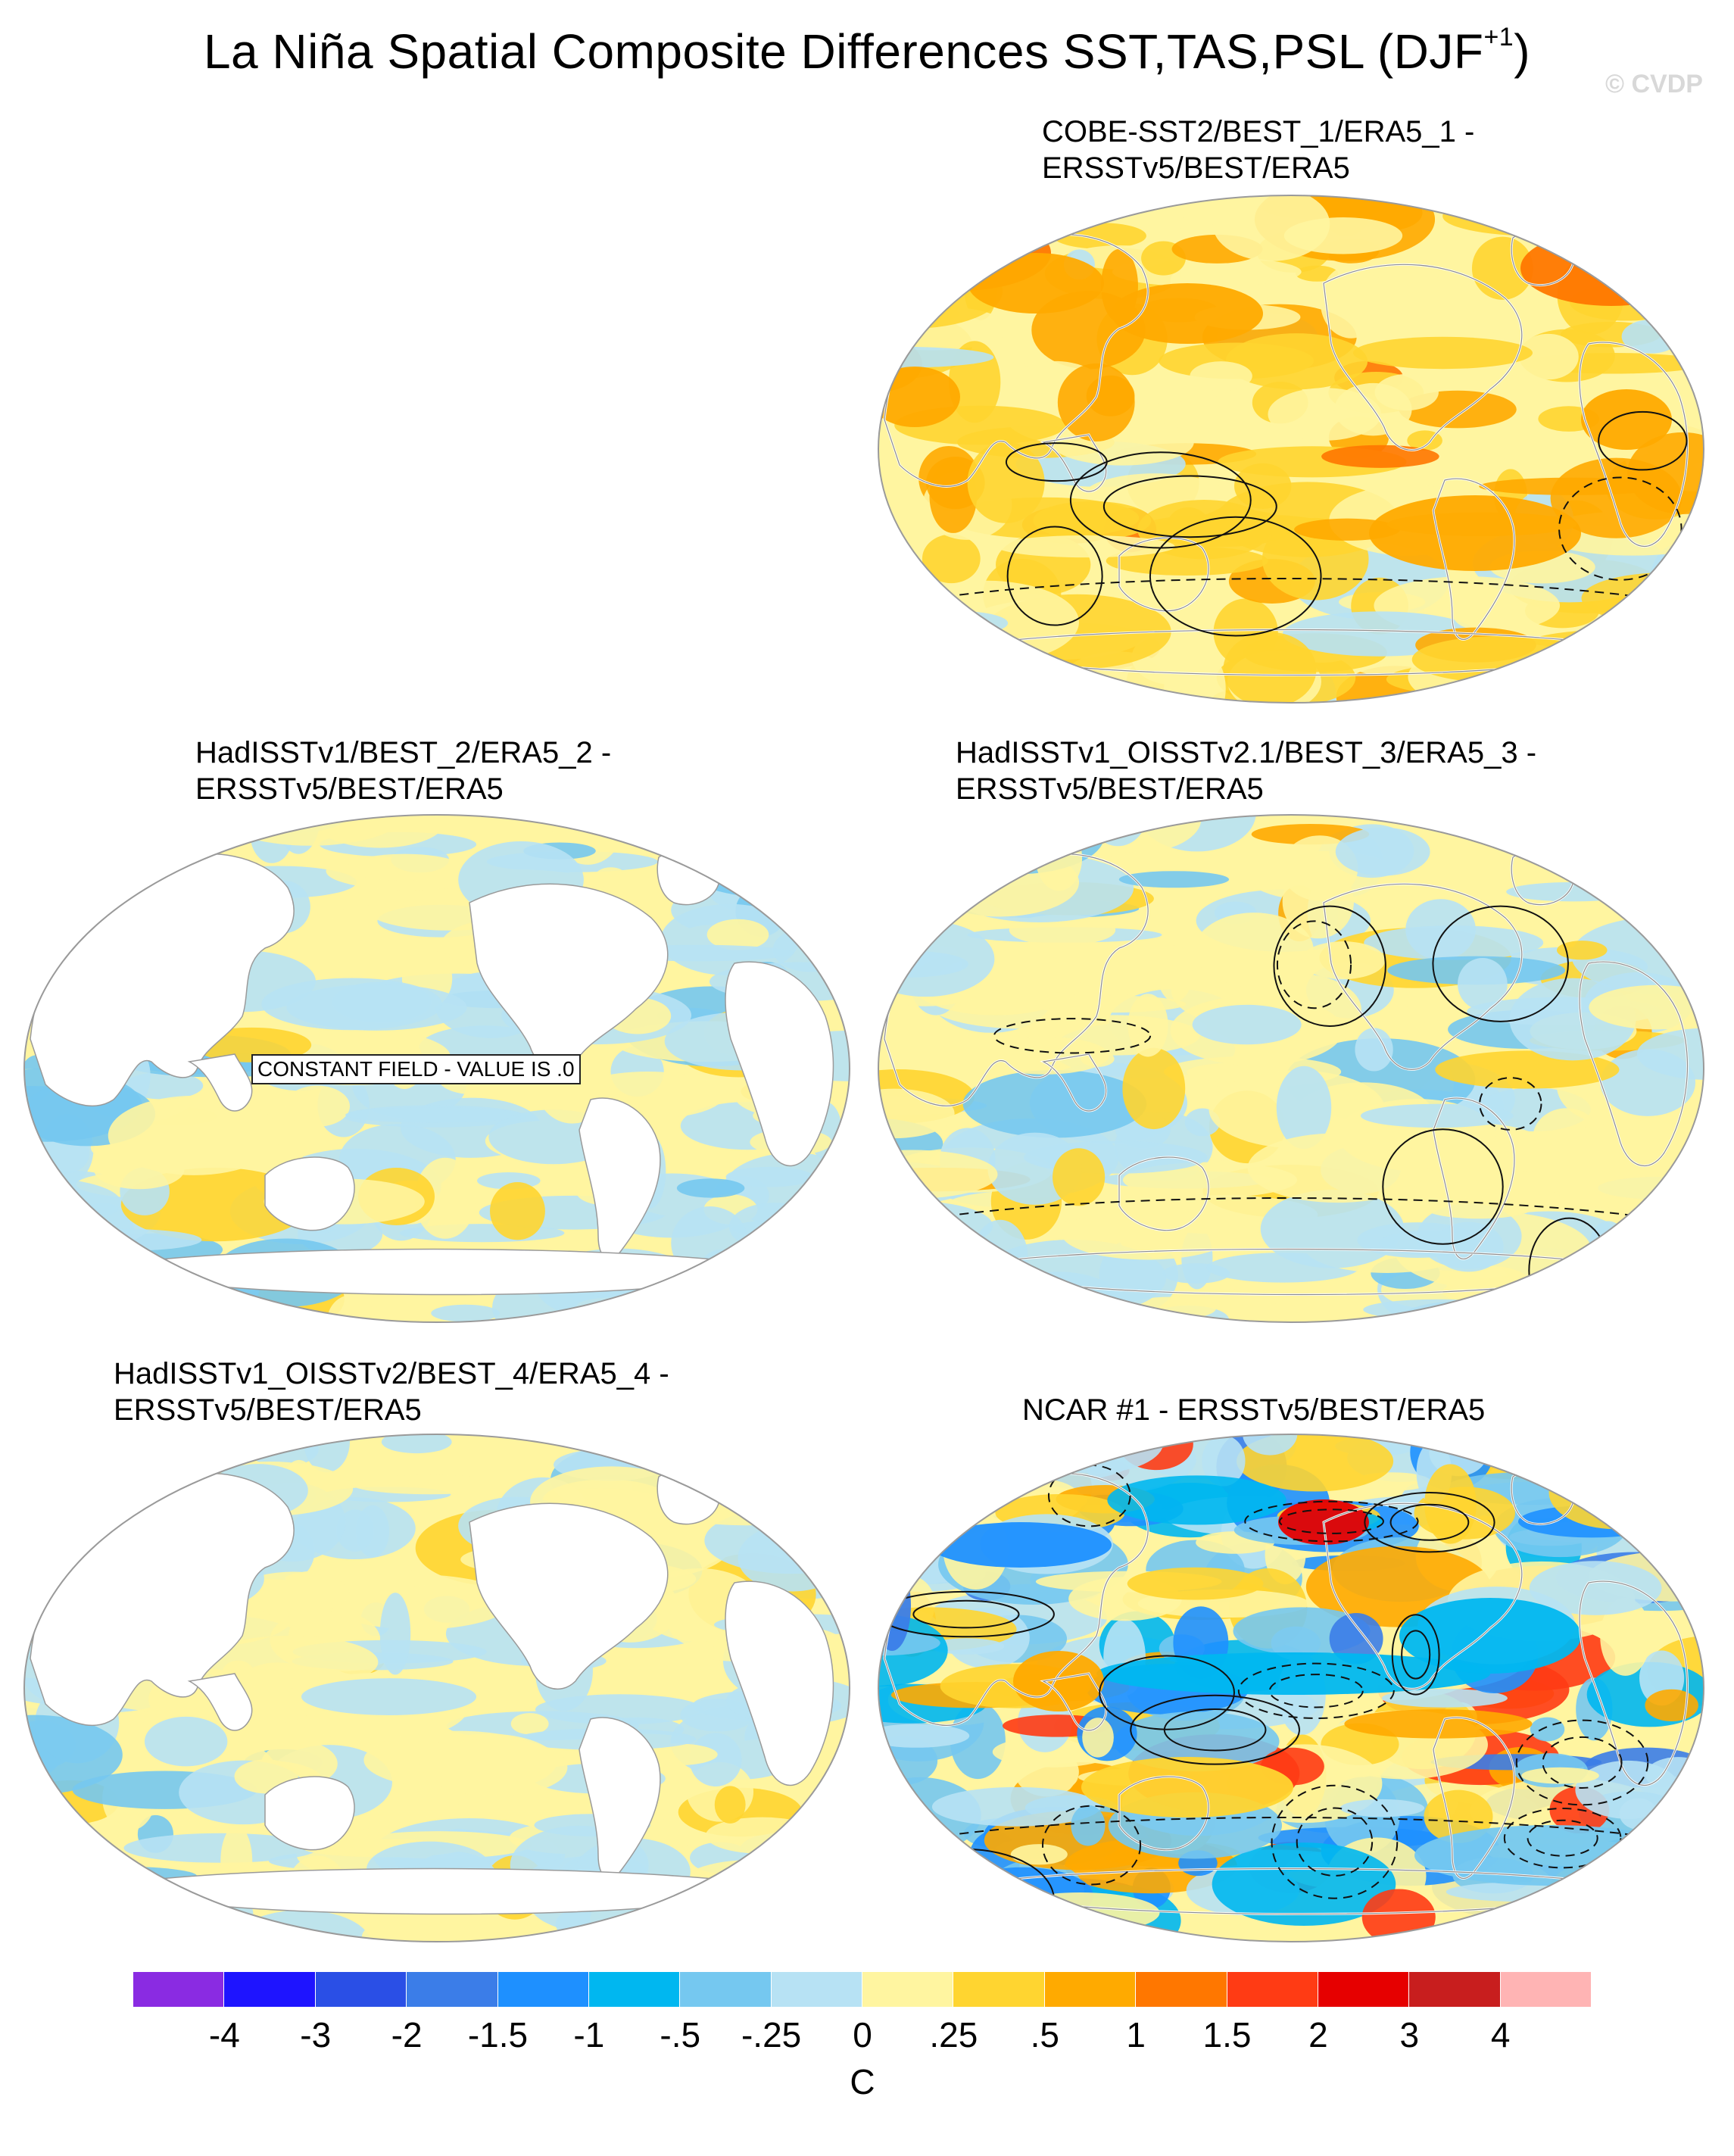 This screenshot has height=2156, width=1734. I want to click on colorbar-tick-label: 3, so click(1409, 2035).